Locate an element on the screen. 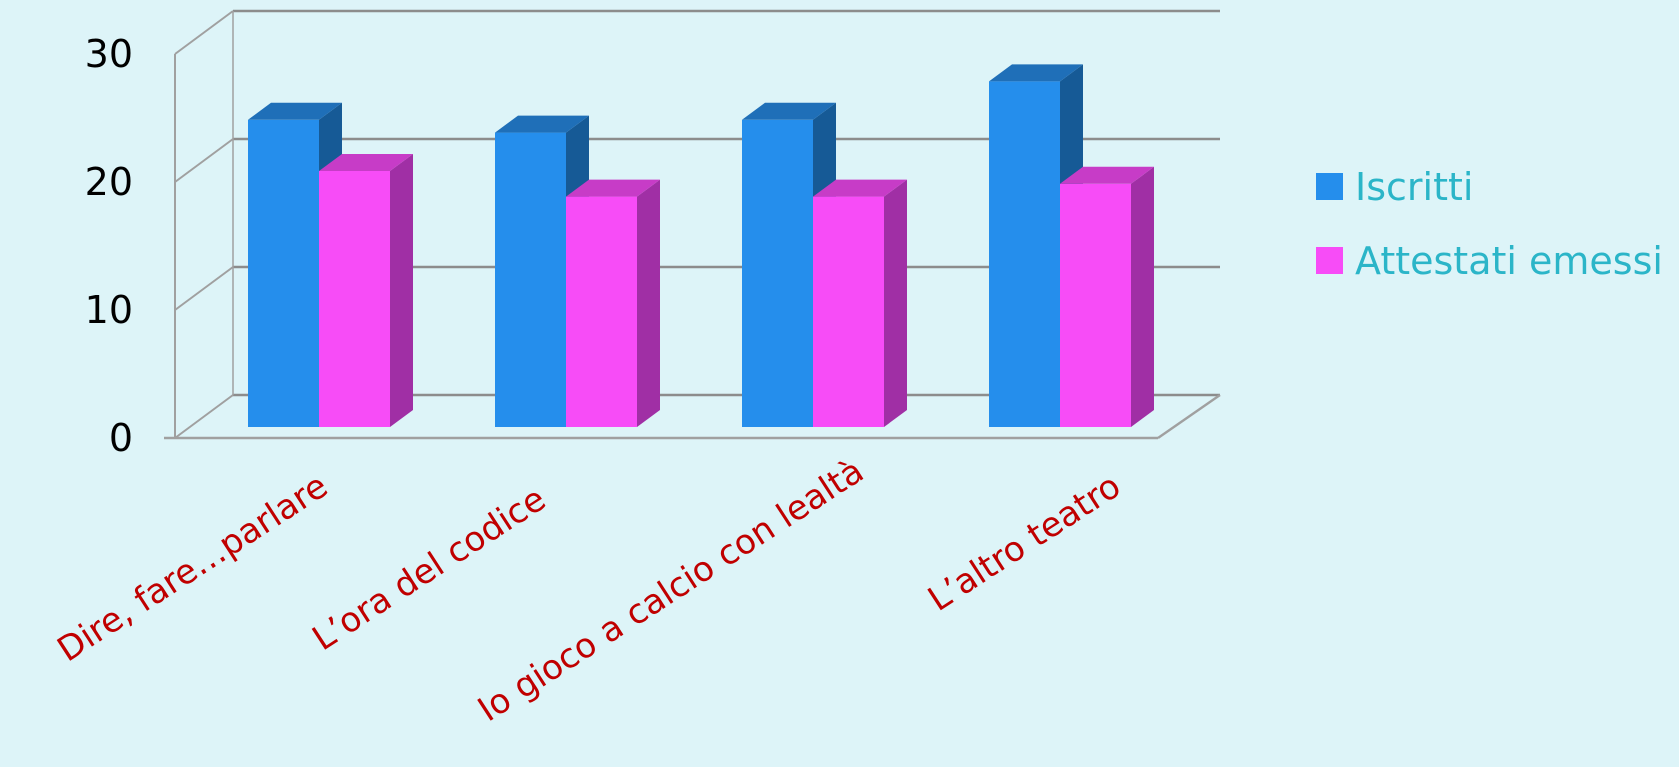  x-tick-label: L’ora del codice is located at coordinates (428, 569).